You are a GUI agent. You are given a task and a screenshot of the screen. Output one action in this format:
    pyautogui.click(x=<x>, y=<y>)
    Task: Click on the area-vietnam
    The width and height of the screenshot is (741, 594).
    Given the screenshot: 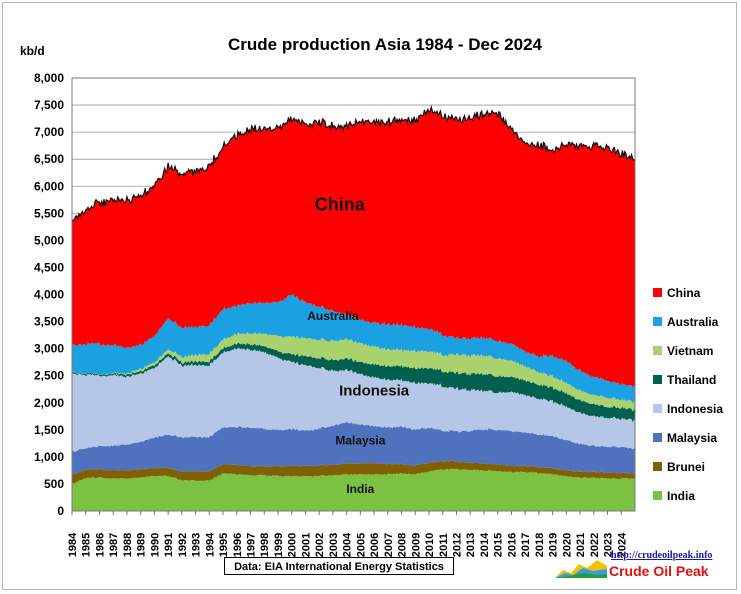 What is the action you would take?
    pyautogui.click(x=353, y=371)
    